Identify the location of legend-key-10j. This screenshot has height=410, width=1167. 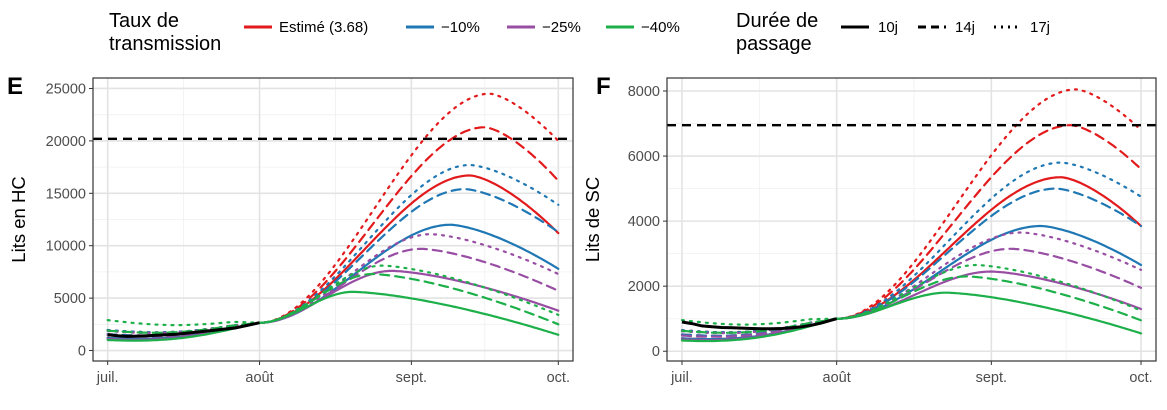
(855, 27).